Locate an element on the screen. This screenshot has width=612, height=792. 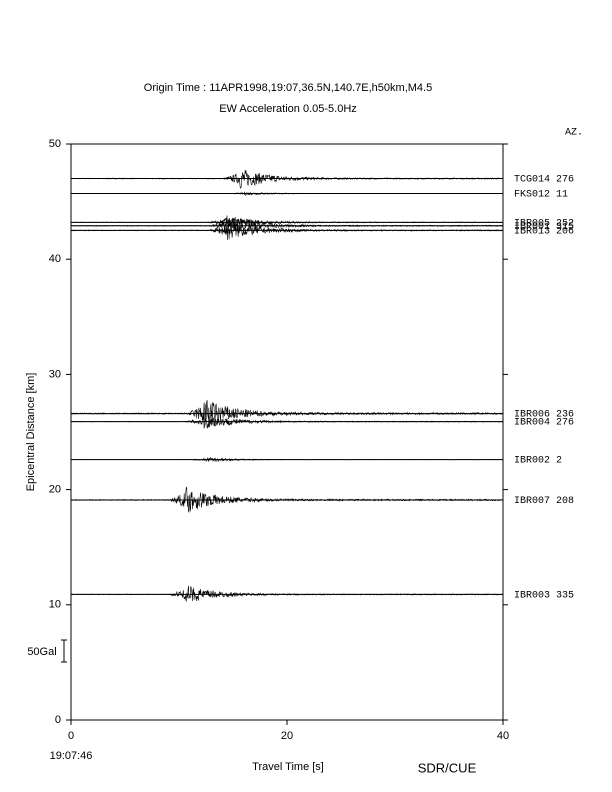
station-name: IBR006 is located at coordinates (532, 414).